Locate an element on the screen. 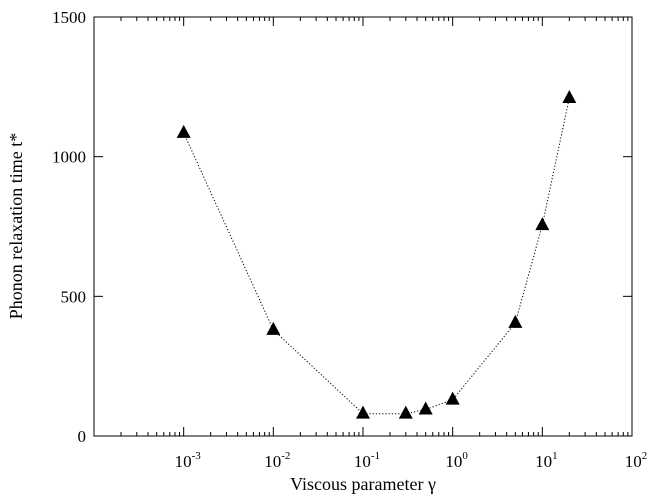 This screenshot has height=501, width=648. x-tick-label-exponent: -3 is located at coordinates (197, 456).